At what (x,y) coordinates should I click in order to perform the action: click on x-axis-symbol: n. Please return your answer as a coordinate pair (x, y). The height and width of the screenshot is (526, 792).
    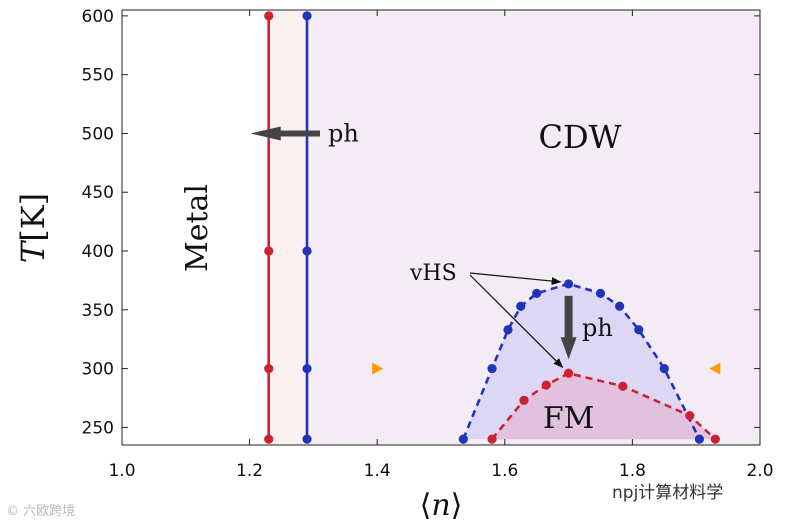
    Looking at the image, I should click on (440, 505).